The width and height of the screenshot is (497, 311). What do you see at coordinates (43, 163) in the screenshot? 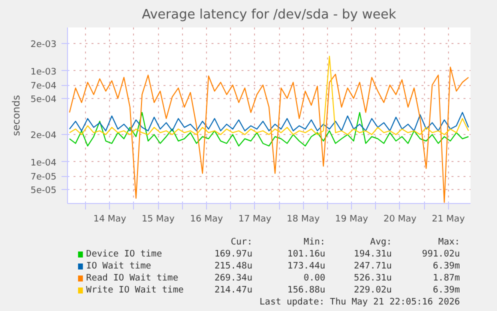
I see `y-tick-label: 1e-04` at bounding box center [43, 163].